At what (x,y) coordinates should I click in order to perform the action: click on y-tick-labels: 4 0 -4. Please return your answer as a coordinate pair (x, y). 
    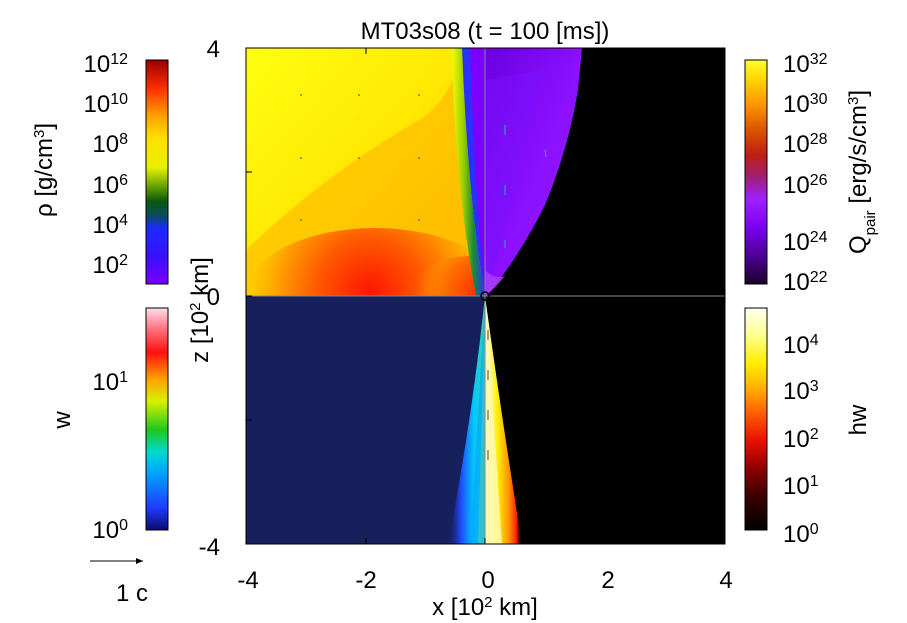
    Looking at the image, I should click on (209, 298).